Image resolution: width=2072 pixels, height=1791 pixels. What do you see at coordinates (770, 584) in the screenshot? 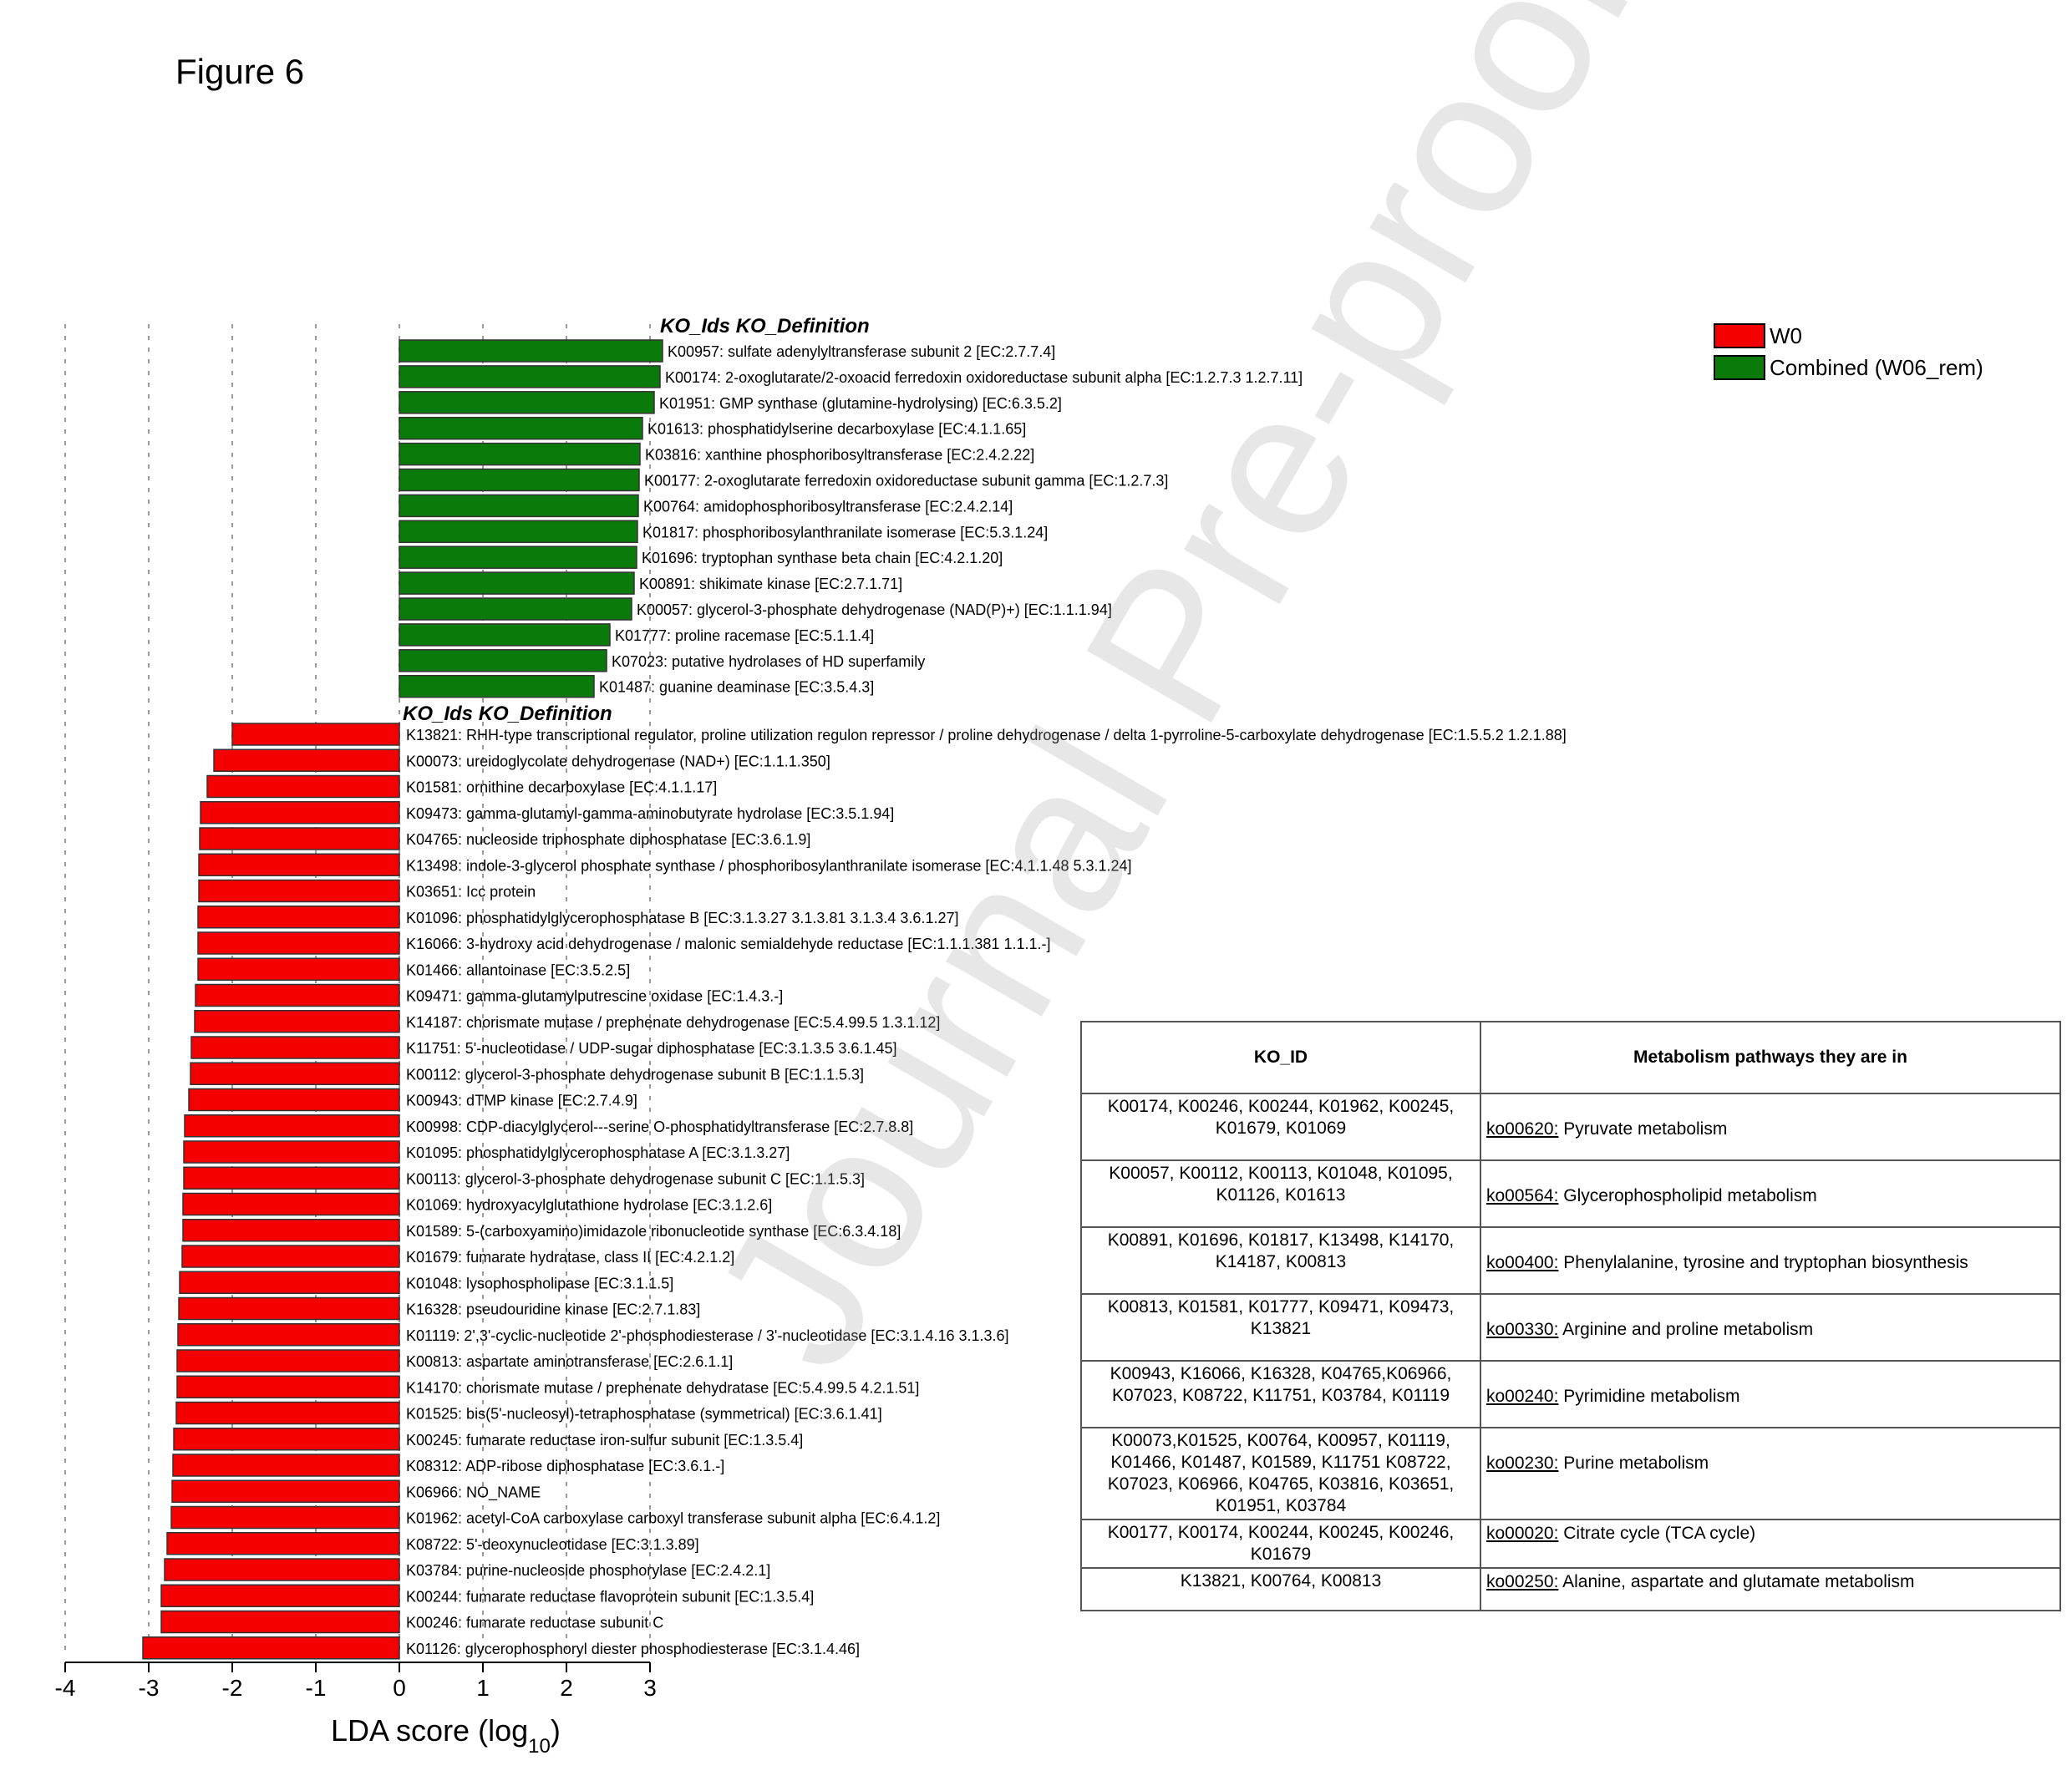
I see `bar-label: K00891: shikimate kinase [EC:2.7.1.71]` at bounding box center [770, 584].